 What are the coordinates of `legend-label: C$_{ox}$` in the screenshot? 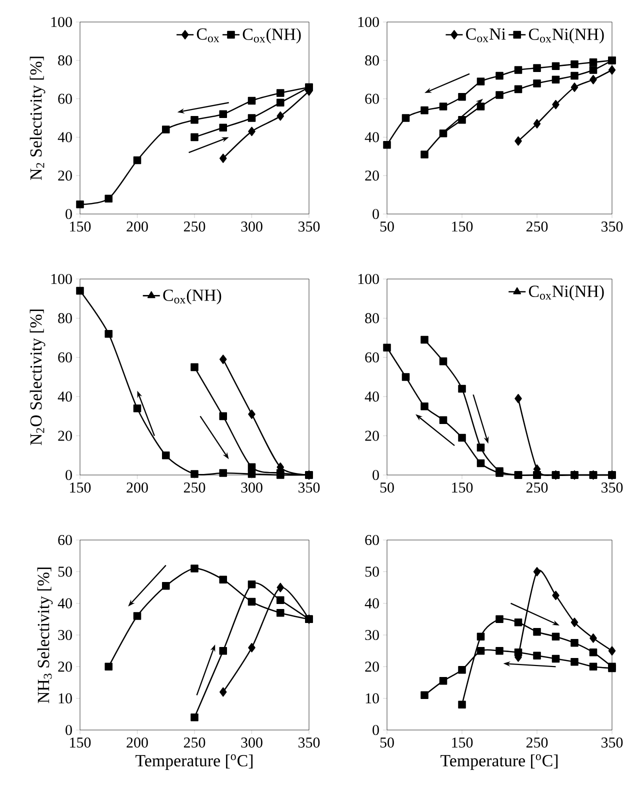 It's located at (208, 35).